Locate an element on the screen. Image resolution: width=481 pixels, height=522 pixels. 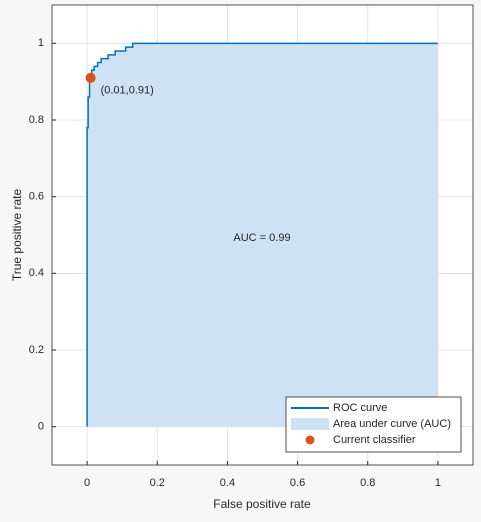
y-tick-label: 0.4 is located at coordinates (36, 273).